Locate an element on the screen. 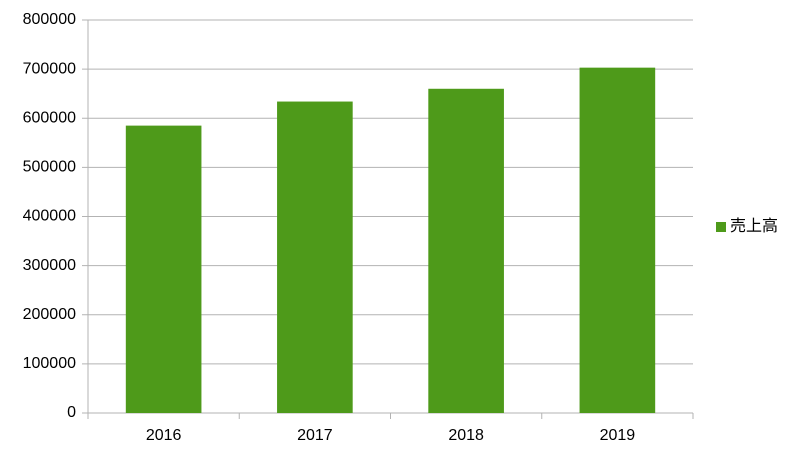 Image resolution: width=806 pixels, height=454 pixels. y-tick-label: 100000 is located at coordinates (49, 363).